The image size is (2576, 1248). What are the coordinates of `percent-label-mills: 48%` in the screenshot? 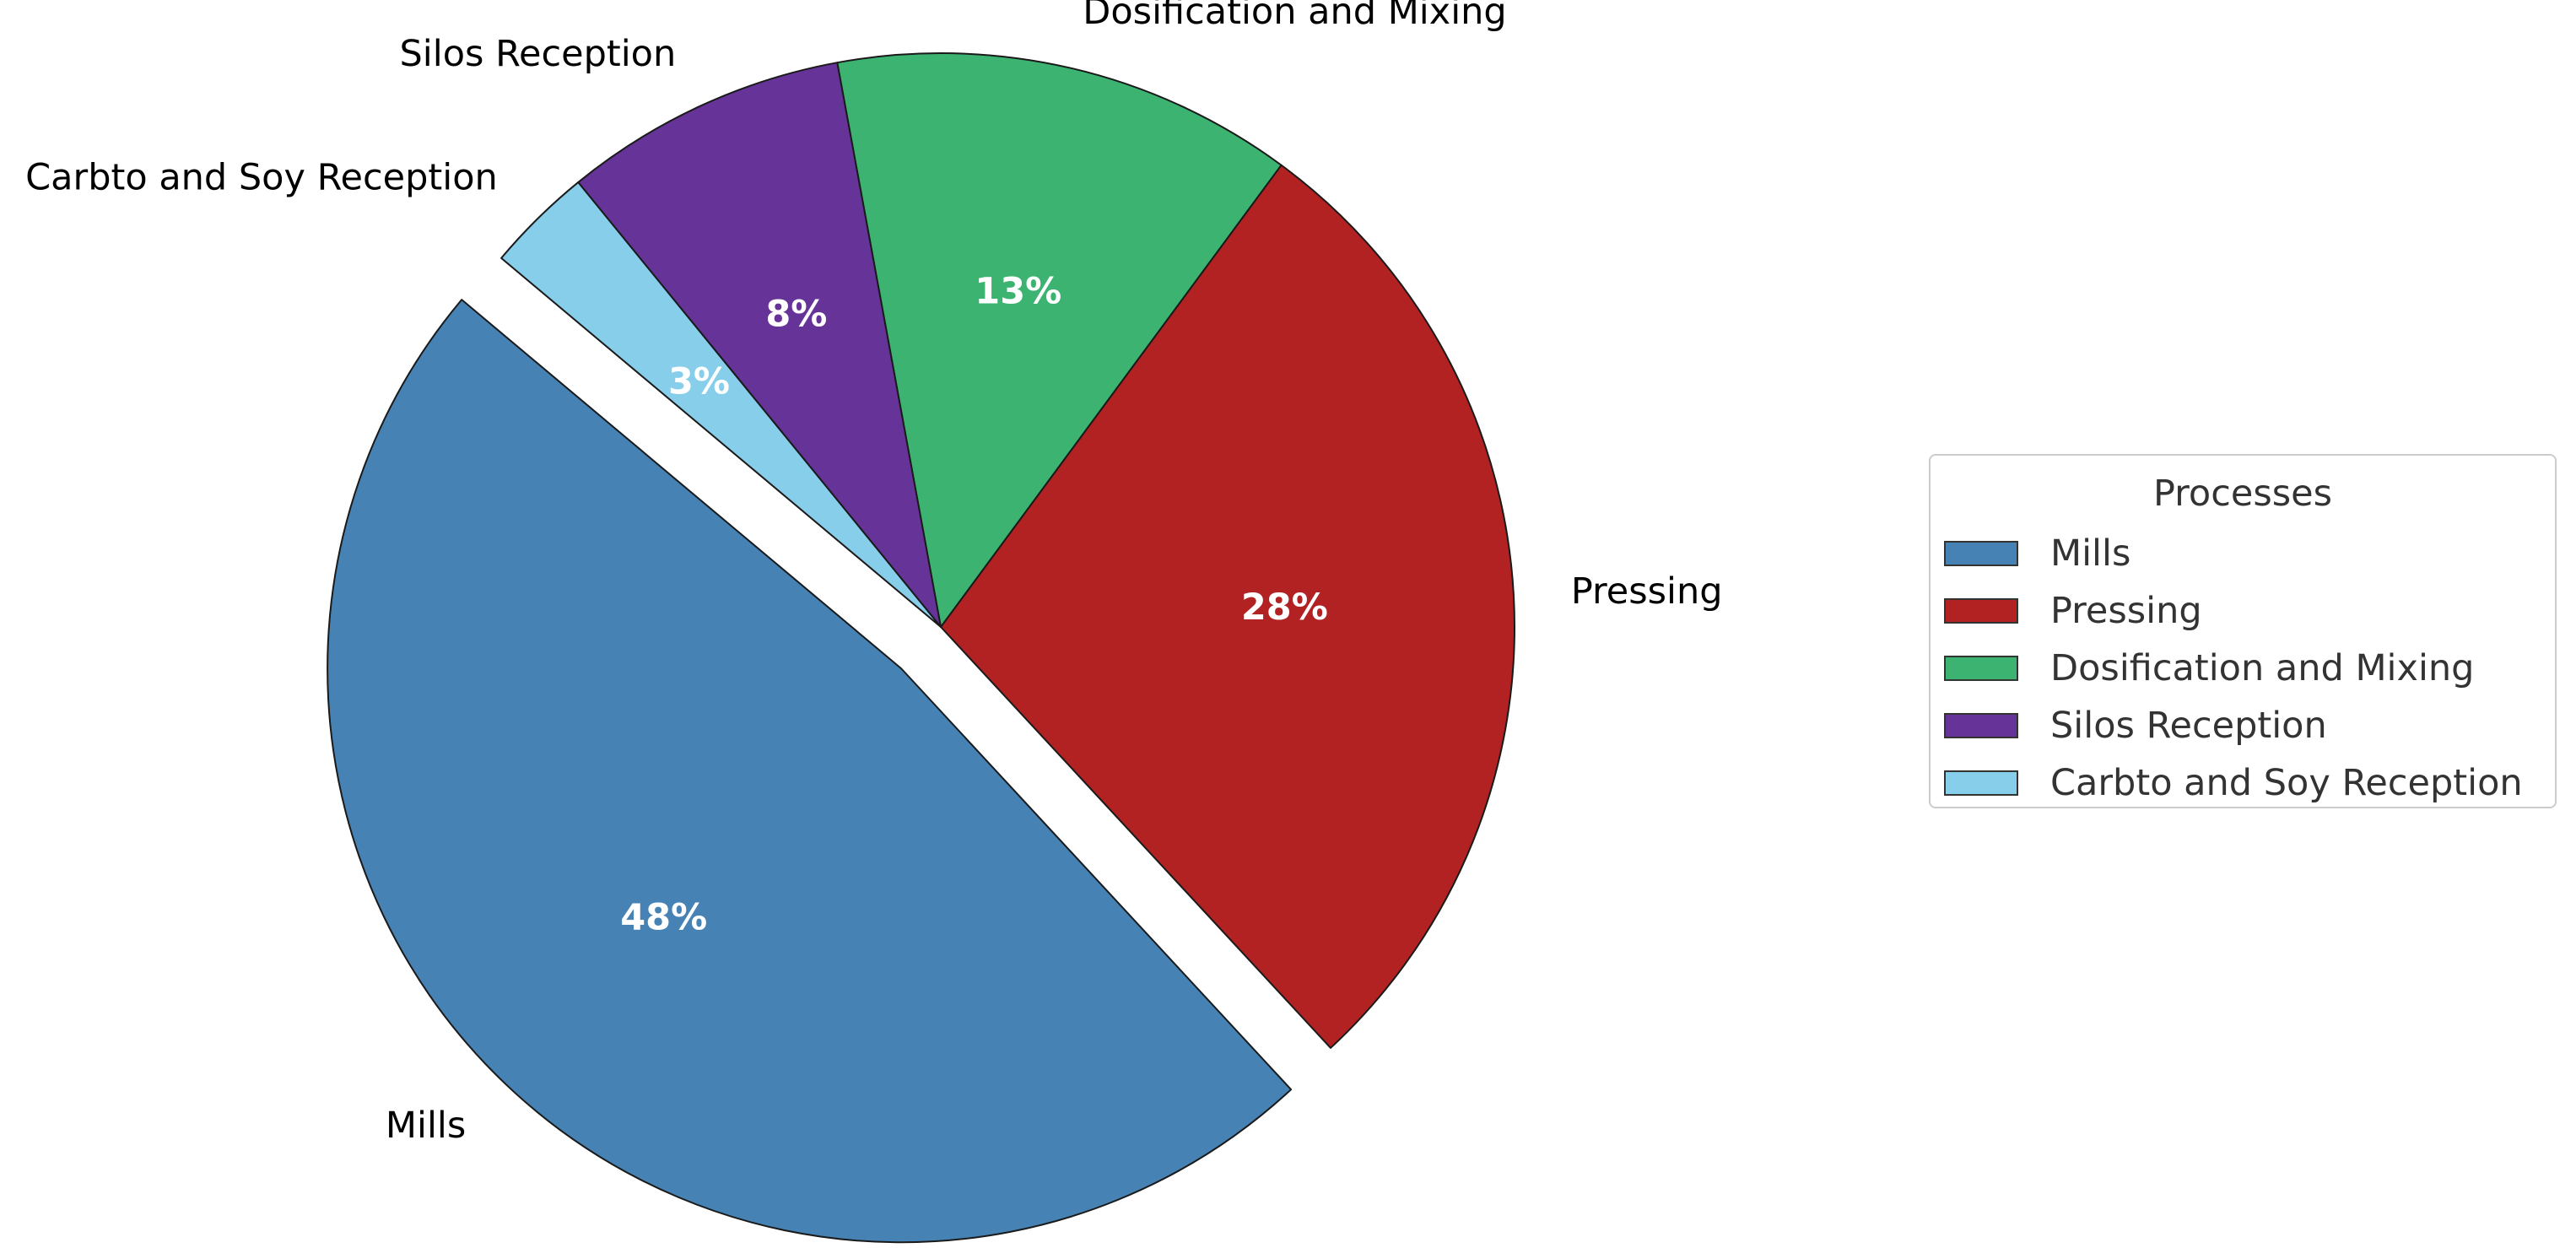 It's located at (663, 918).